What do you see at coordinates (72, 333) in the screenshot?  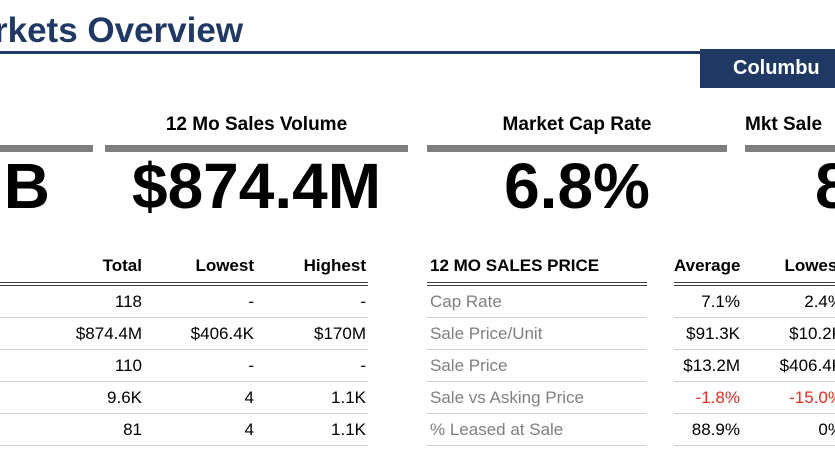 I see `cell: $874.4M` at bounding box center [72, 333].